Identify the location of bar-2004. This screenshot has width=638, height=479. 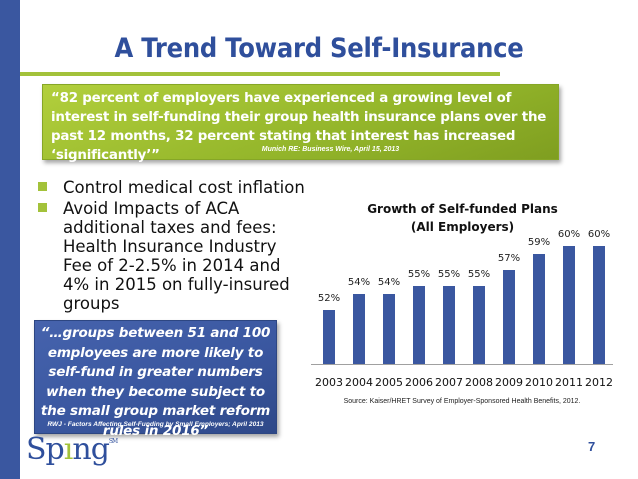
(359, 329).